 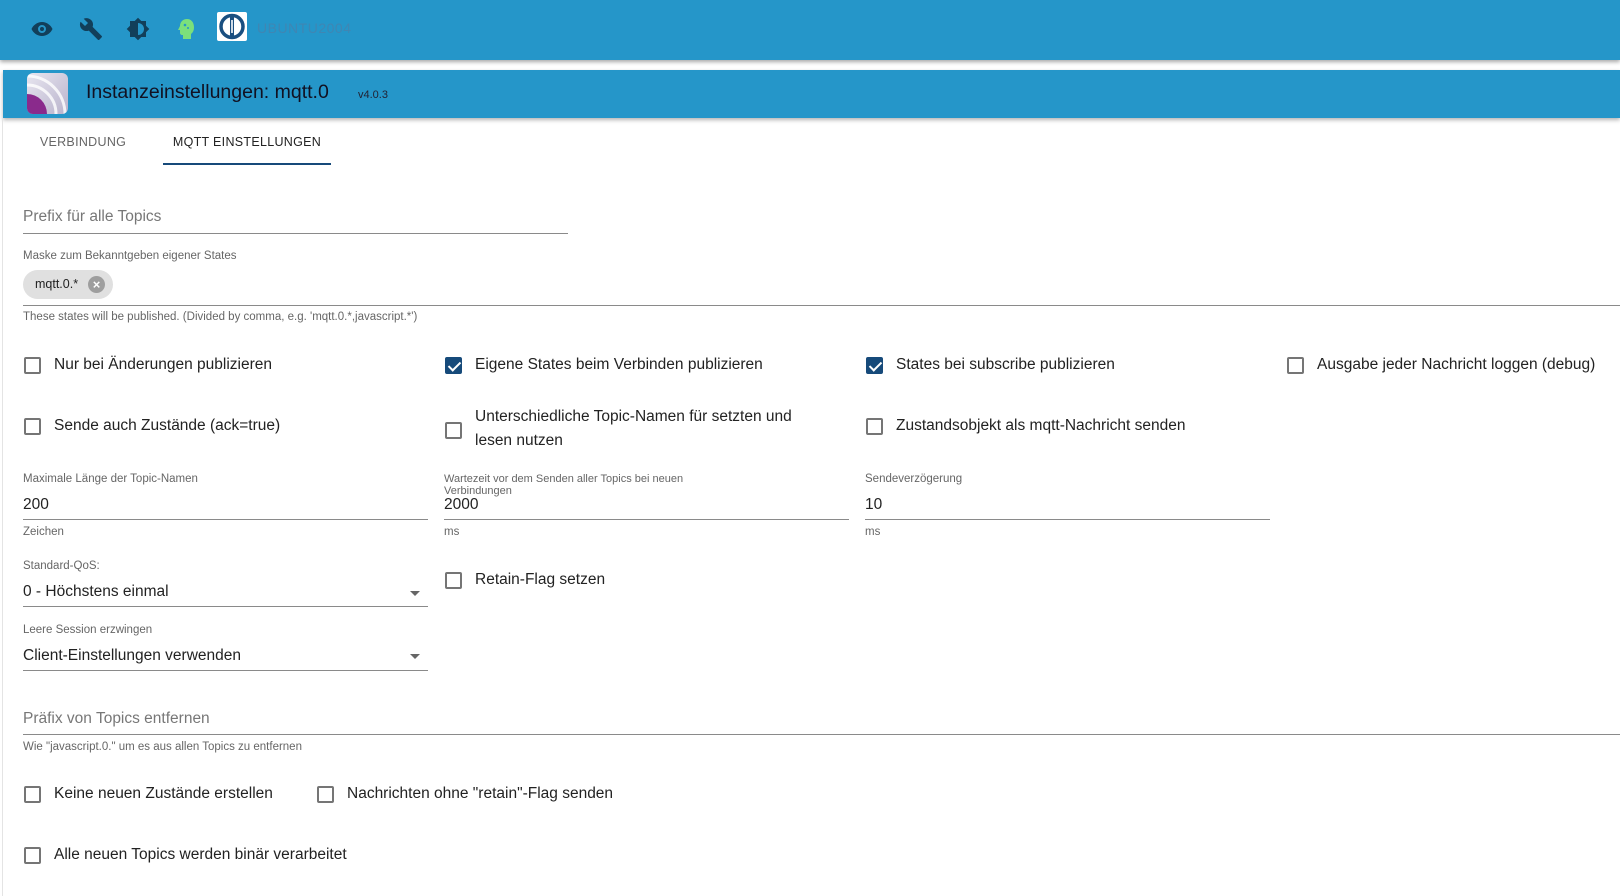 What do you see at coordinates (88, 630) in the screenshot?
I see `clean-session-label: Leere Session erzwingen` at bounding box center [88, 630].